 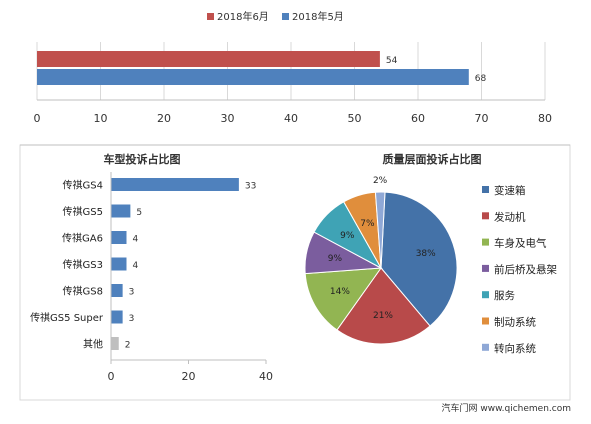 I want to click on pie-value-label-6: 2%, so click(x=380, y=181).